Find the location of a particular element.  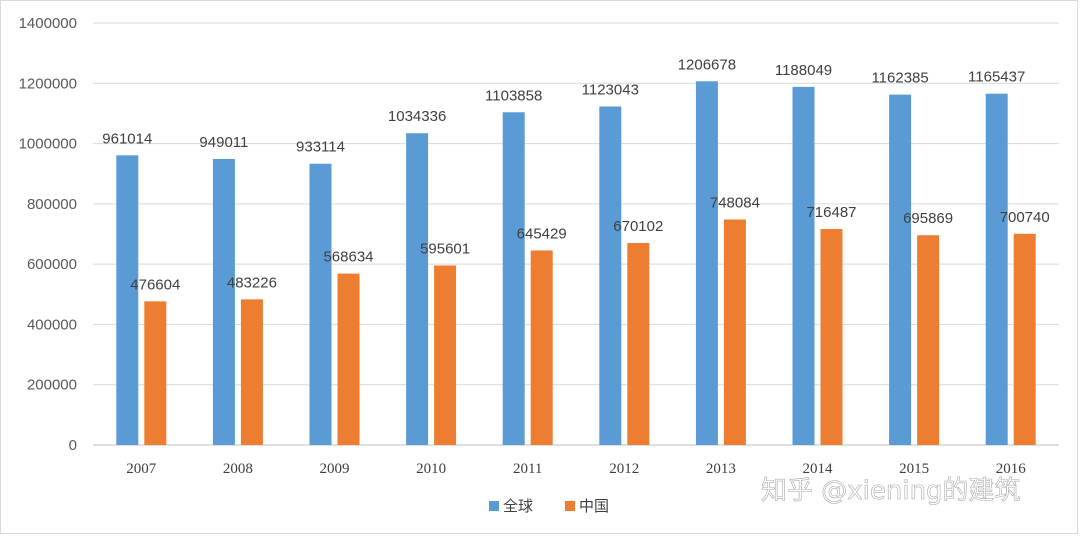

data-label: 1034336 is located at coordinates (417, 116).